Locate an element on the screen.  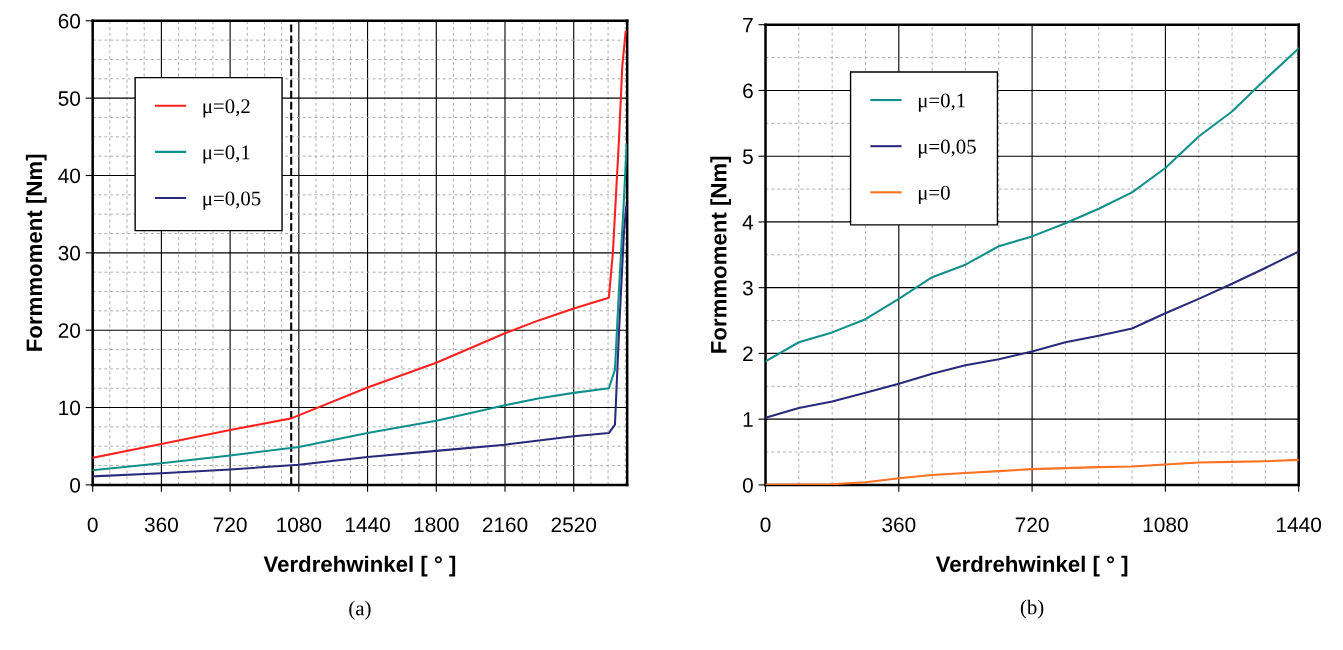
y-tick-label: 5 is located at coordinates (747, 156).